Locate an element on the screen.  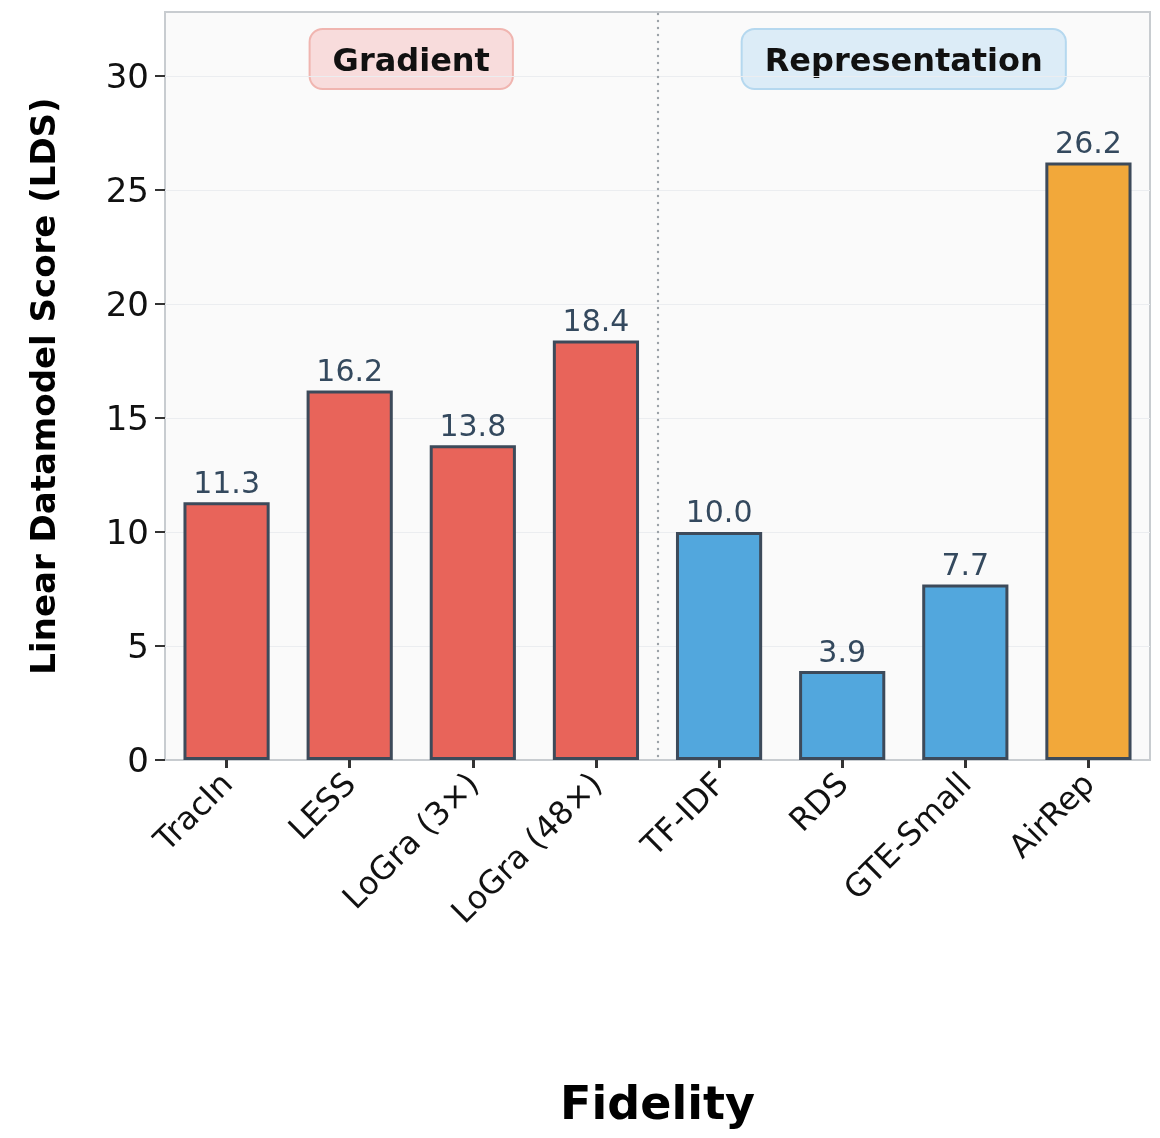
annotation: Gradient is located at coordinates (411, 60).